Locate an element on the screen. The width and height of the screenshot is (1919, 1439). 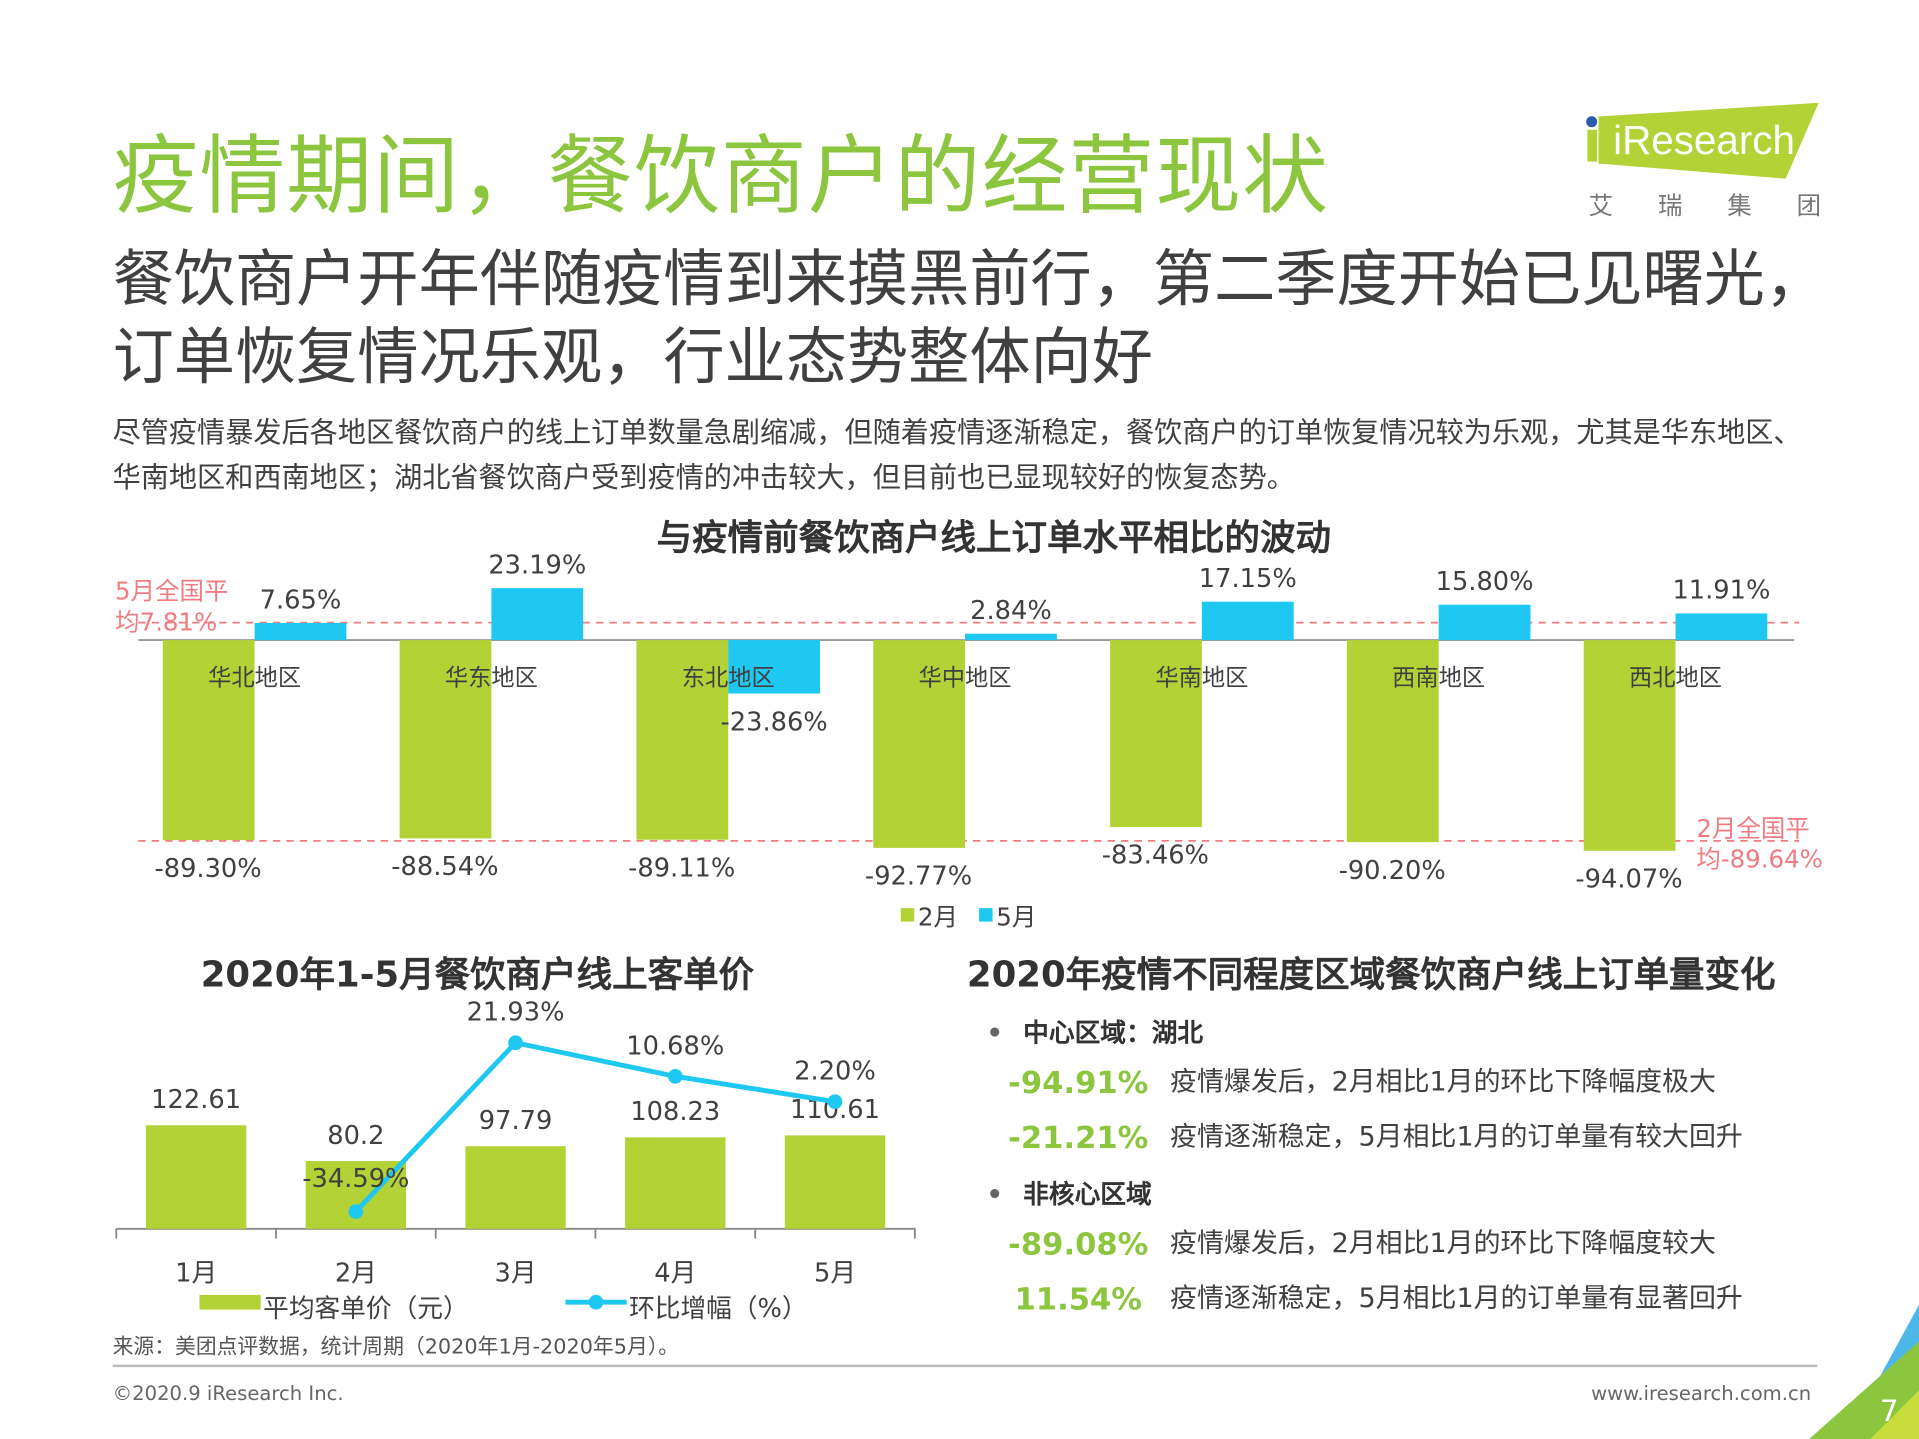
legend-label: 2月 is located at coordinates (938, 916).